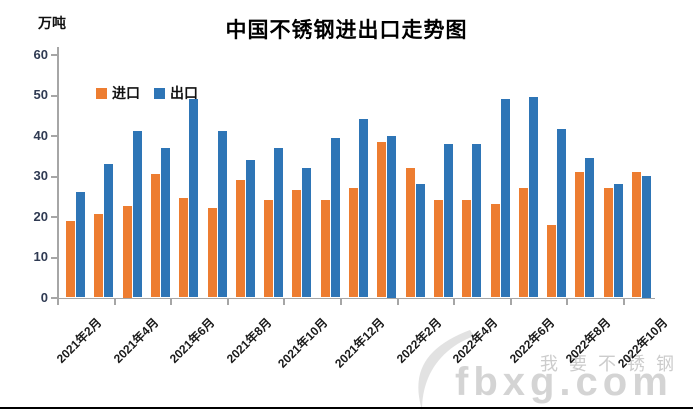 This screenshot has height=415, width=693. Describe the element at coordinates (240, 239) in the screenshot. I see `bar-进口-2021年8月` at that location.